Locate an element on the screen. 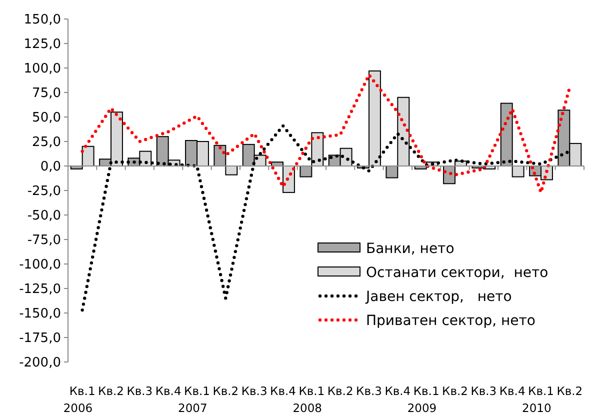 The image size is (595, 416). y-tick-label: 125,0 is located at coordinates (42, 44).